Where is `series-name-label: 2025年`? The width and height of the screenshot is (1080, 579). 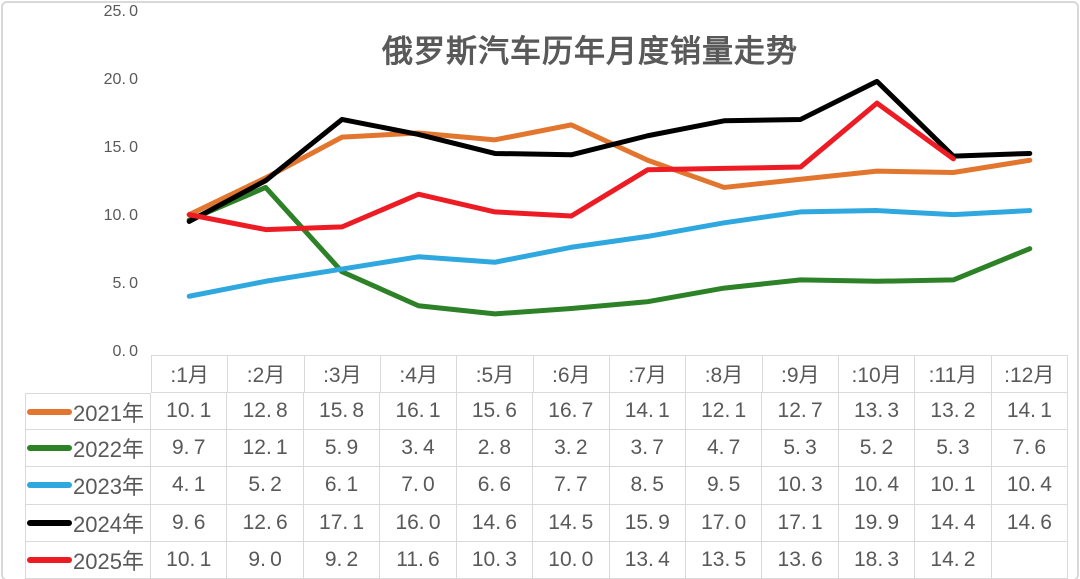 series-name-label: 2025年 is located at coordinates (108, 561).